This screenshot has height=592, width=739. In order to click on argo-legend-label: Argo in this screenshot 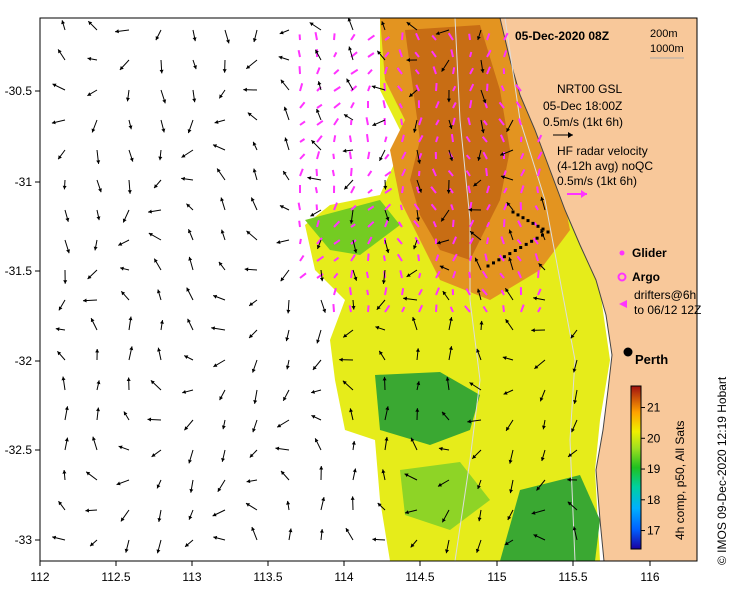, I will do `click(646, 277)`.